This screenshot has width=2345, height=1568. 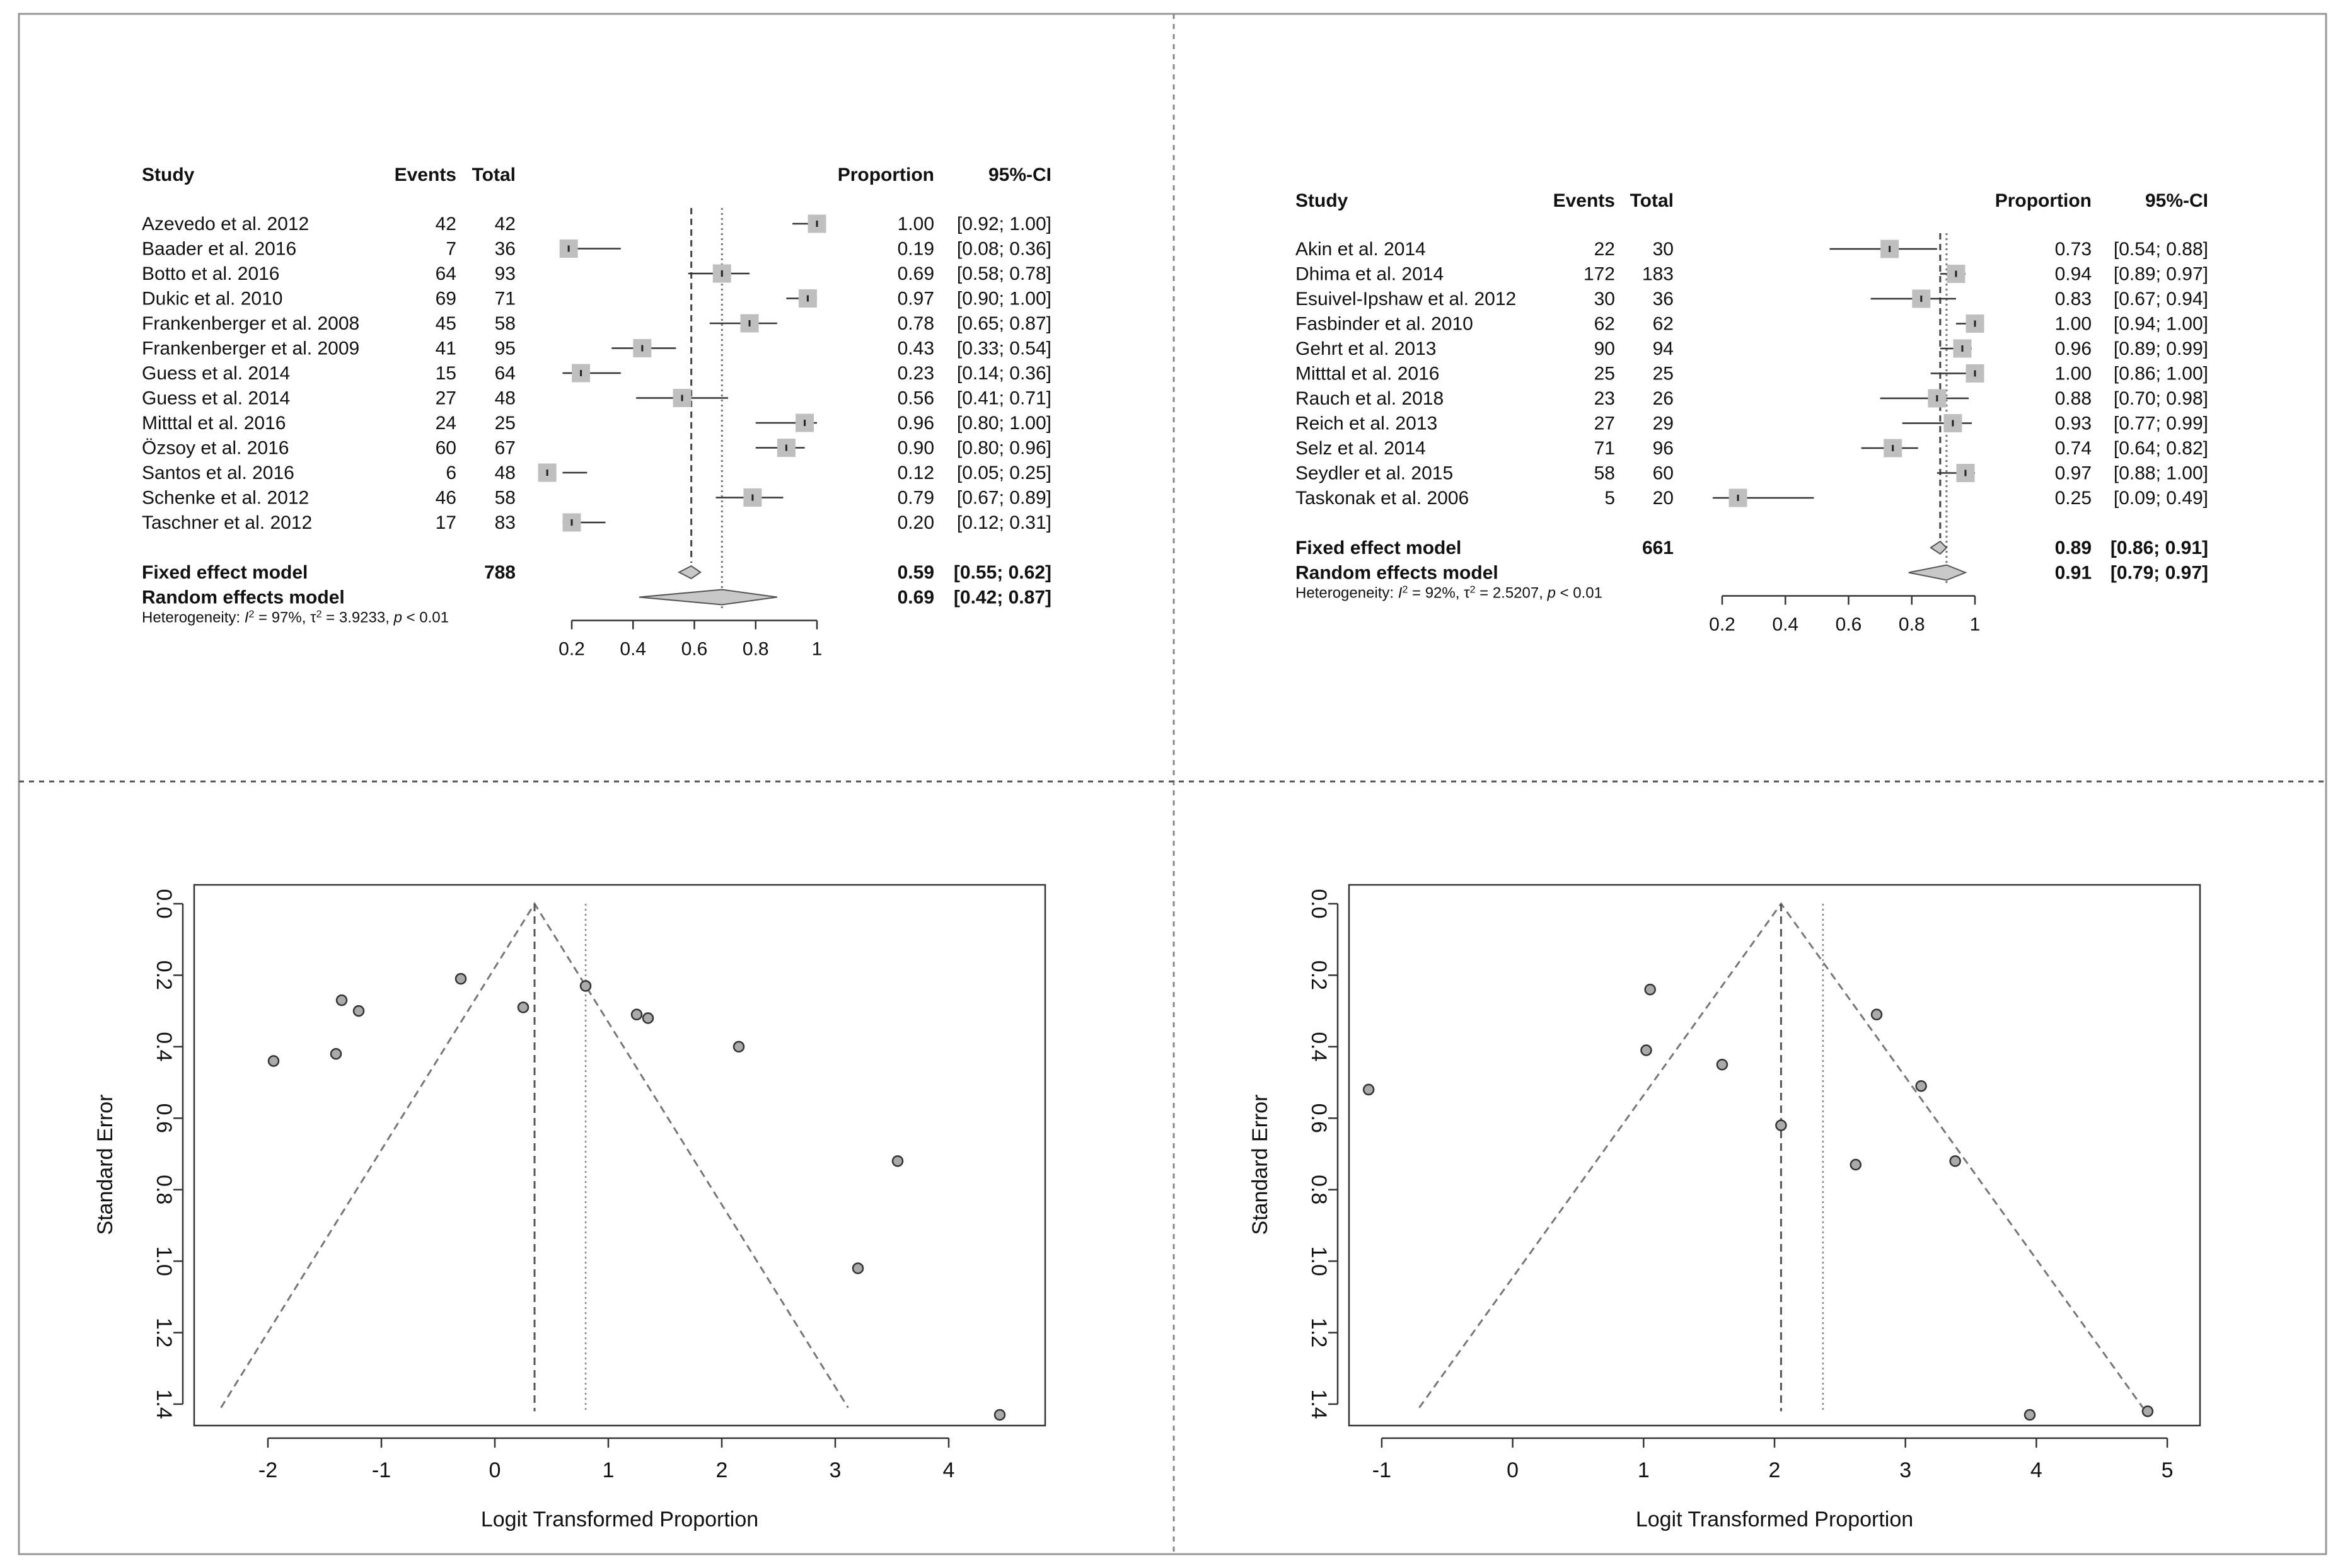 What do you see at coordinates (216, 373) in the screenshot?
I see `study-name: Guess et al. 2014` at bounding box center [216, 373].